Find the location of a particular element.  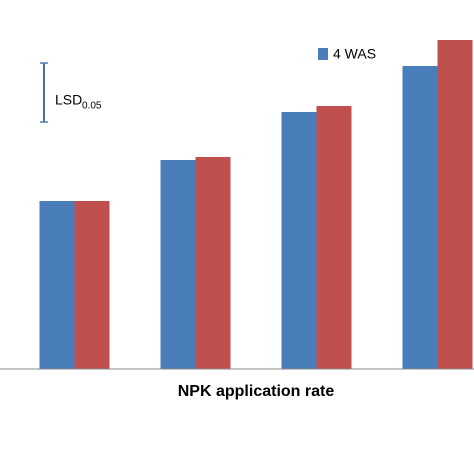

legend-label: 4 WAS is located at coordinates (354, 54).